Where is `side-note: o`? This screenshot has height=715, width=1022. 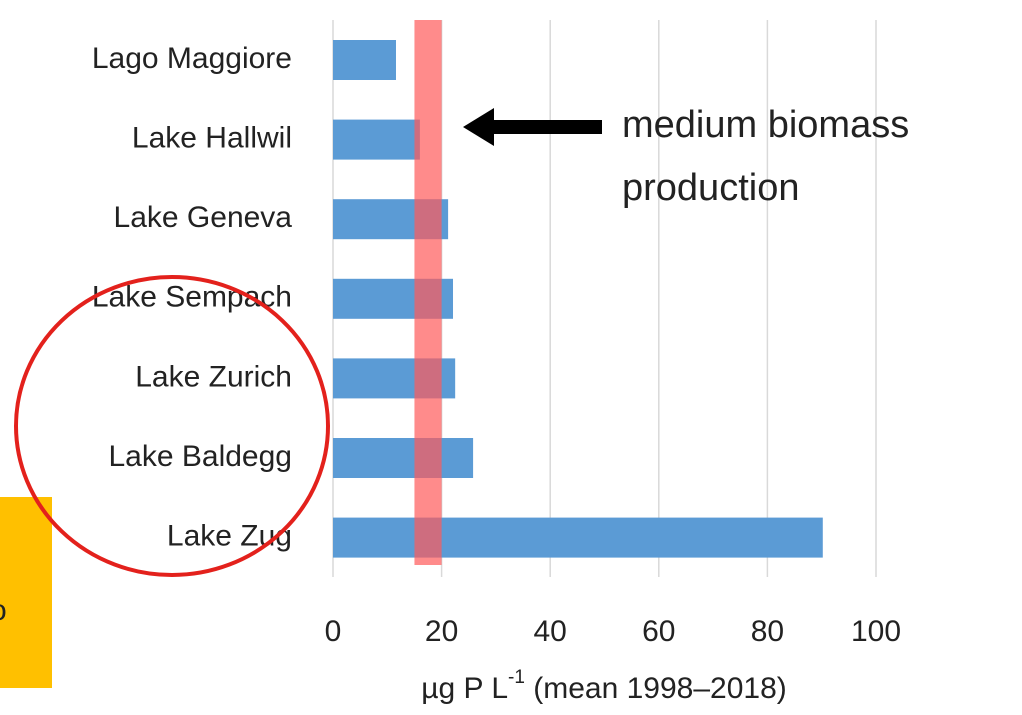
side-note: o is located at coordinates (3, 610).